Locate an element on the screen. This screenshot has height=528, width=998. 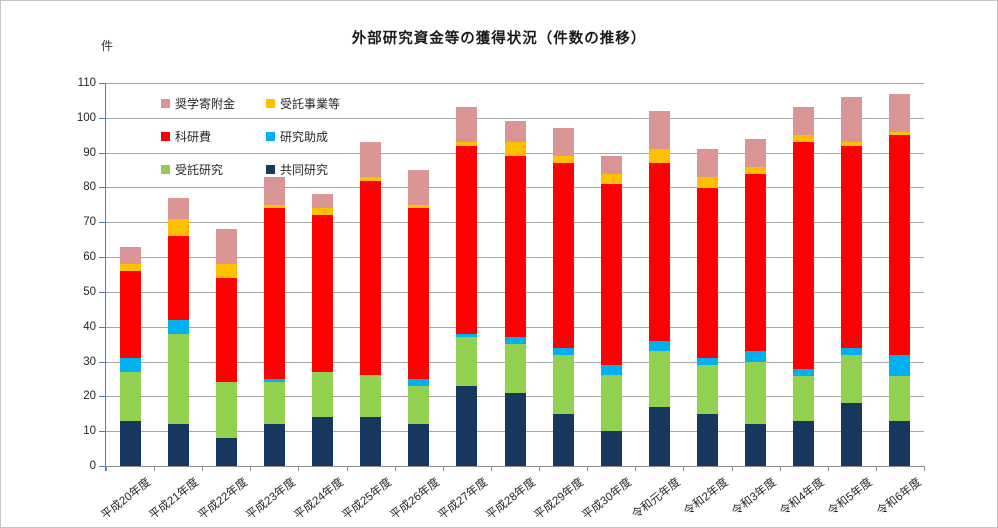
legend-label: 研究助成 is located at coordinates (304, 137).